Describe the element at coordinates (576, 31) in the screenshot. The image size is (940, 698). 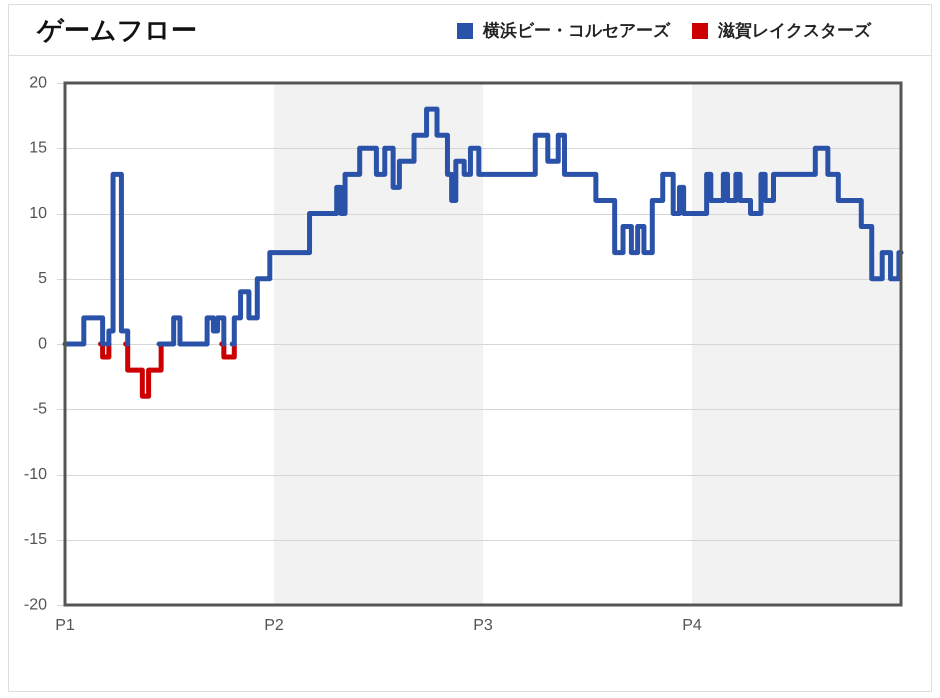
I see `legend-label: 横浜ビー・コルセアーズ` at that location.